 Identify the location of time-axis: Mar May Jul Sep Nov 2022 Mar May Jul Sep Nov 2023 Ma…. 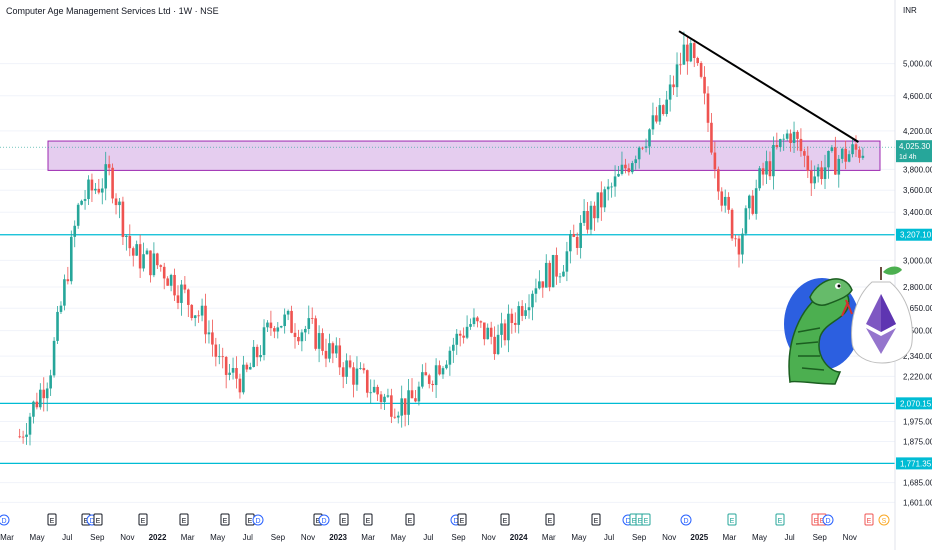
(428, 537).